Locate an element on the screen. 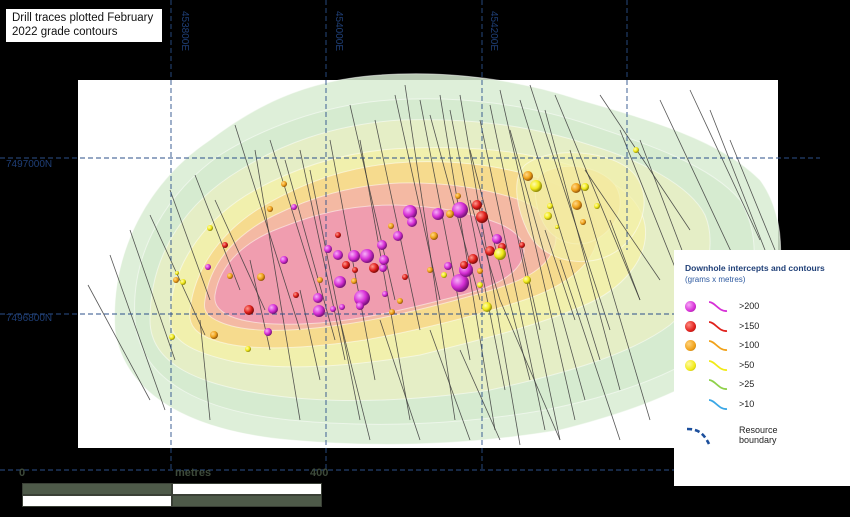 This screenshot has height=517, width=850. scale-bar is located at coordinates (172, 495).